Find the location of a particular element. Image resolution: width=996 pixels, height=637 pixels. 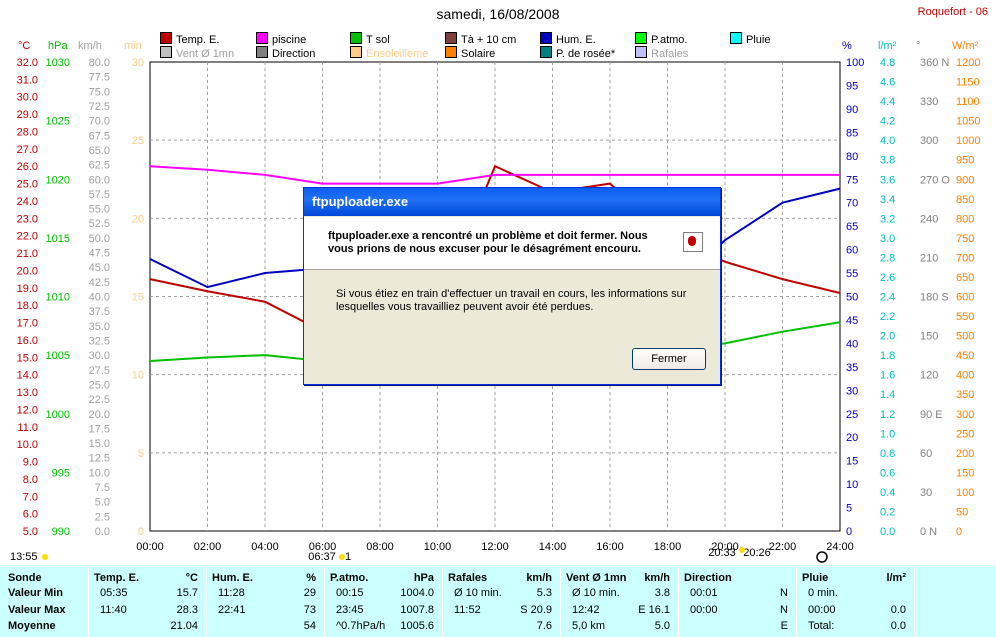

solar-tick-label: 850 is located at coordinates (965, 200).